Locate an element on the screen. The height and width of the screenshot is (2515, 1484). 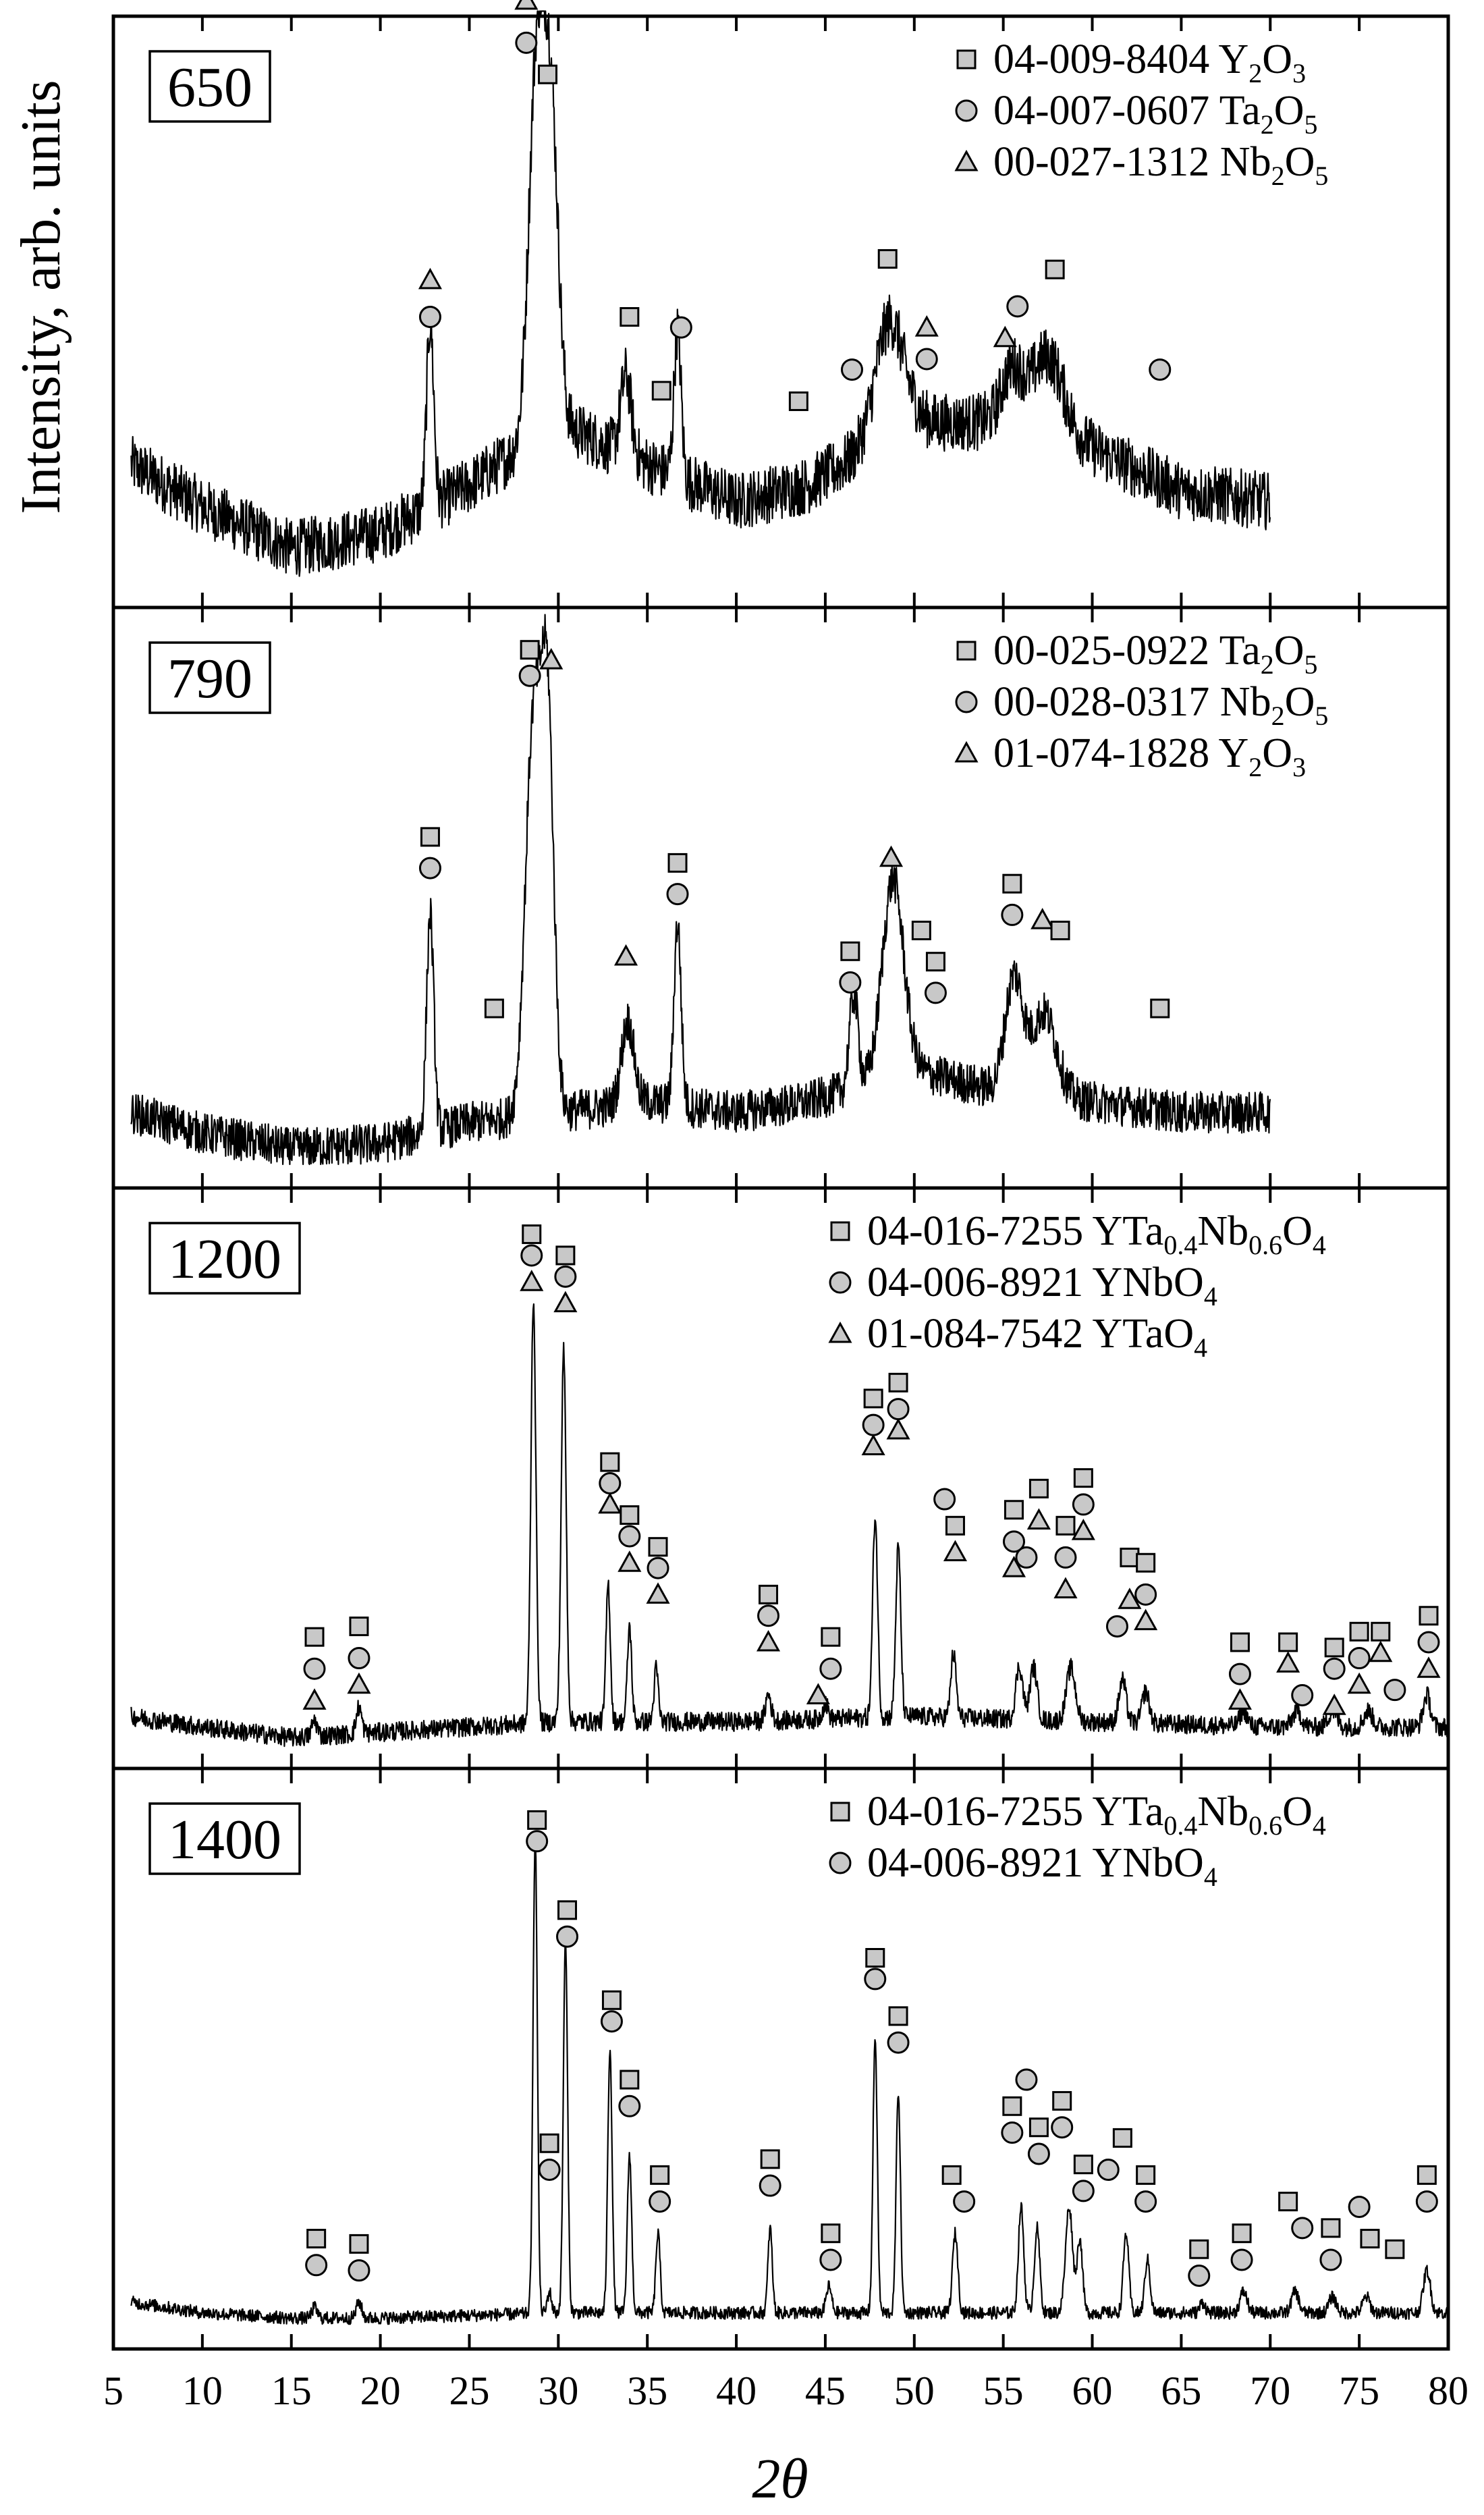
legend-label: 04-007-0607 Ta2O5 is located at coordinates (1155, 114).